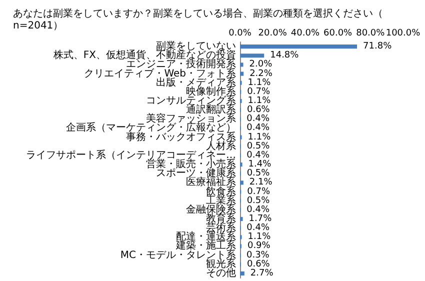 The width and height of the screenshot is (425, 281). Describe the element at coordinates (305, 33) in the screenshot. I see `x-tick-label: 40.0%` at that location.